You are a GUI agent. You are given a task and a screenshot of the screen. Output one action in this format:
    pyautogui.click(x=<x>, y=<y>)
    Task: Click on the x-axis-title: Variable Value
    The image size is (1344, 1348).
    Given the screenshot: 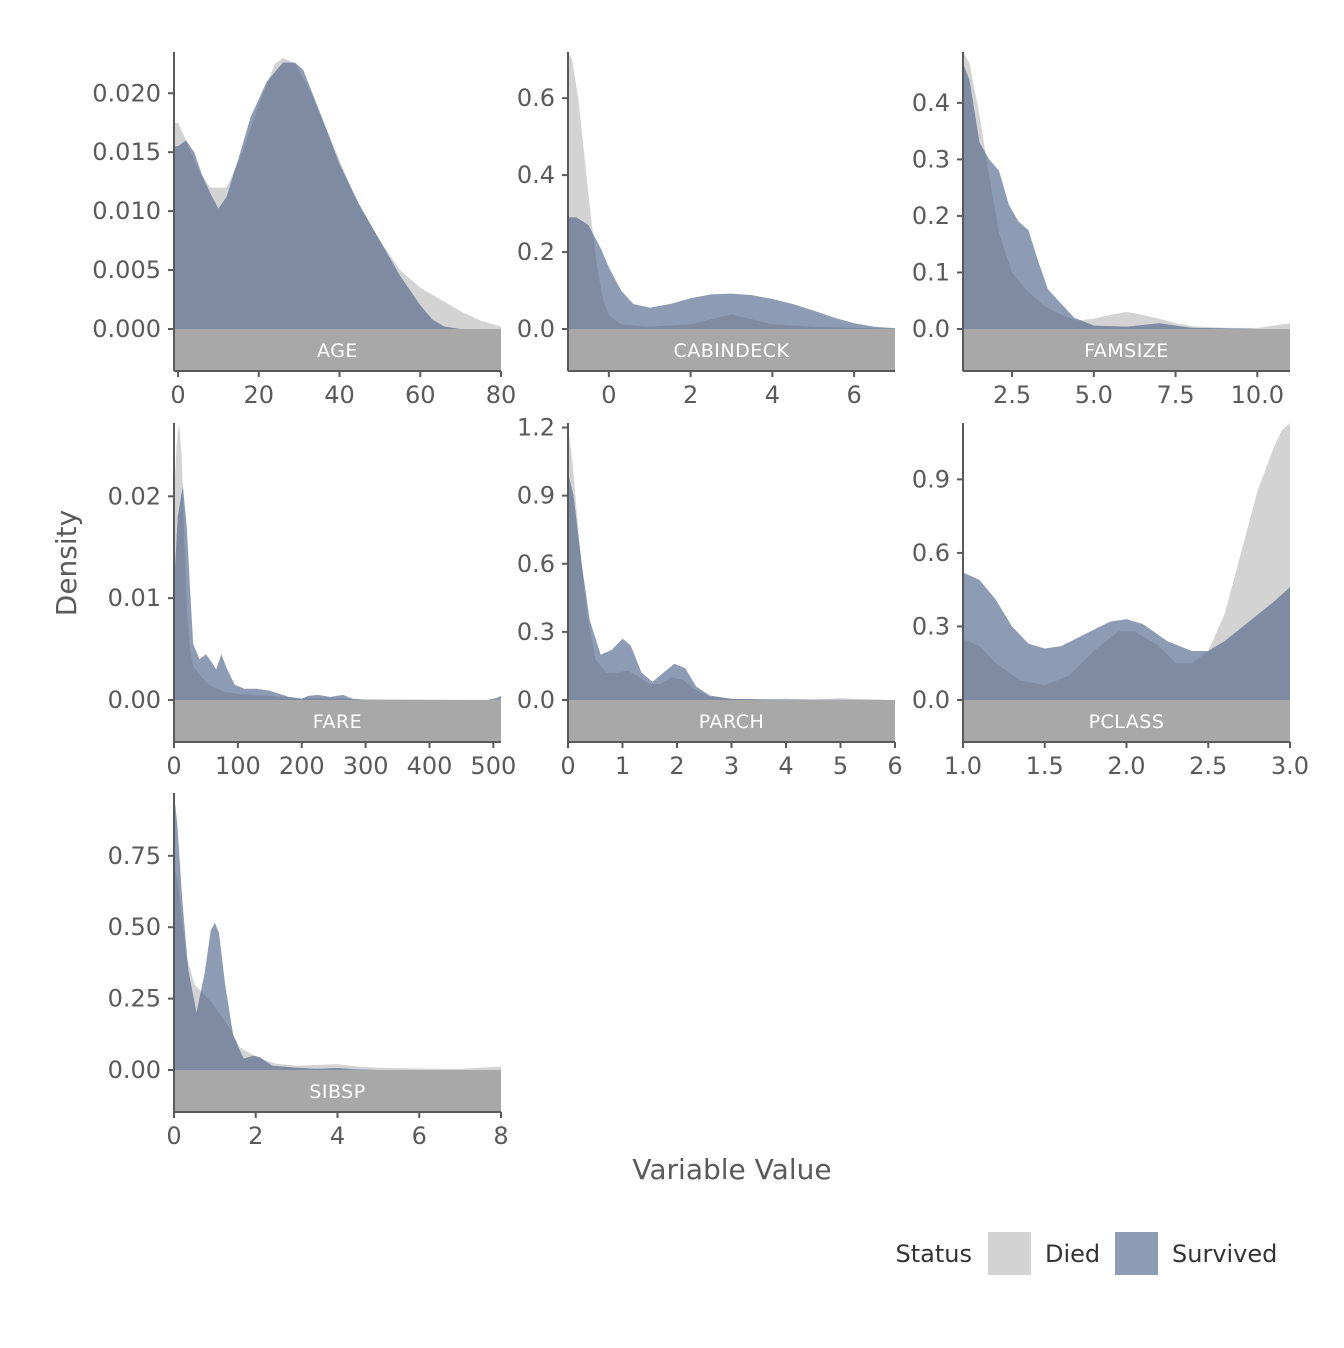 What is the action you would take?
    pyautogui.click(x=731, y=1169)
    